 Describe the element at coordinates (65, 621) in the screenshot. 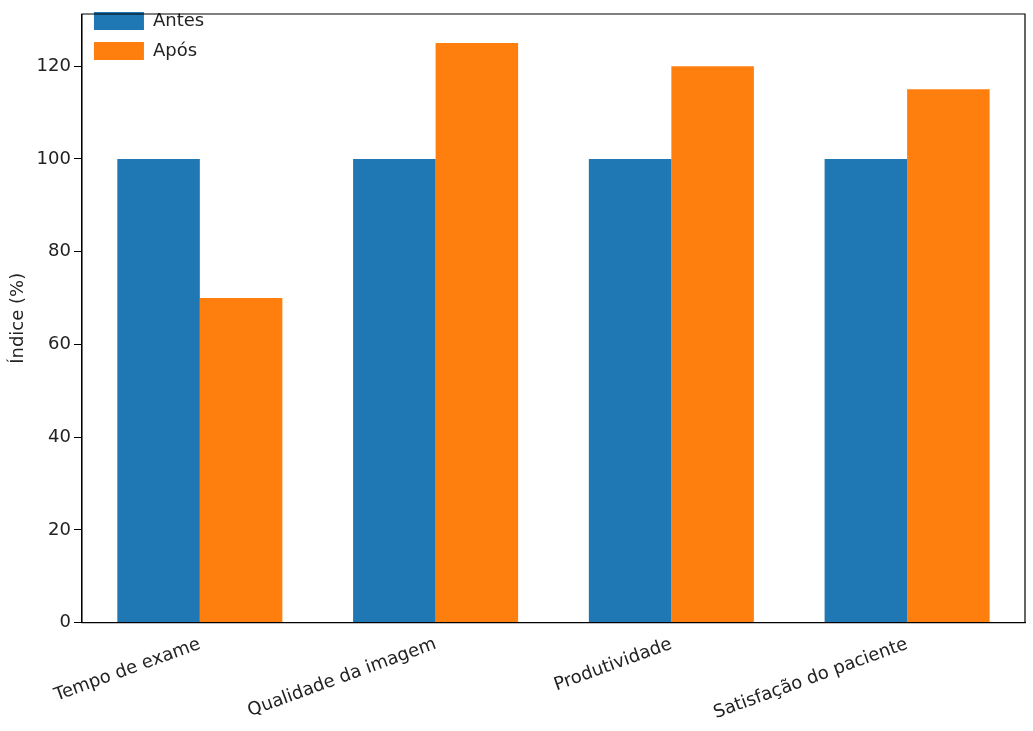

I see `y-tick-label: 0` at that location.